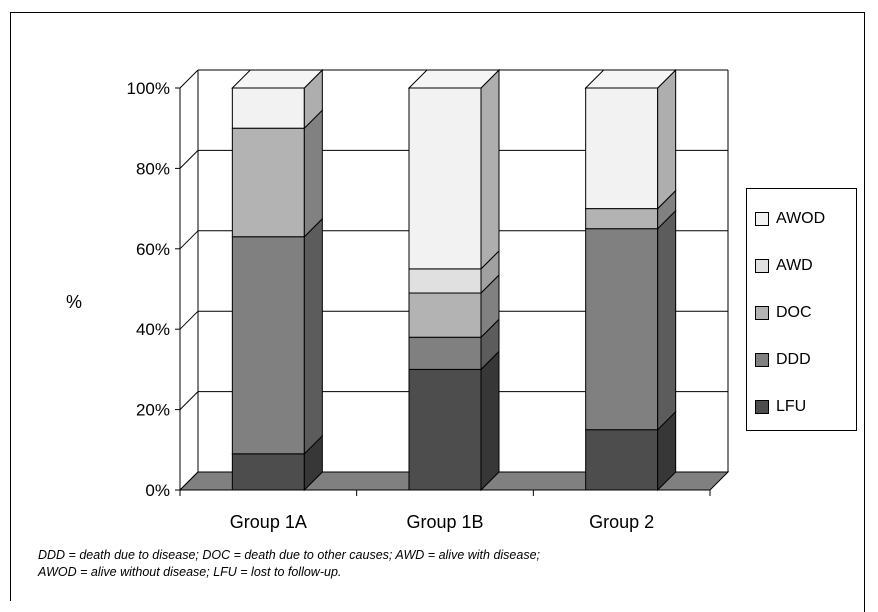  What do you see at coordinates (444, 522) in the screenshot?
I see `x-category-label: Group 1B` at bounding box center [444, 522].